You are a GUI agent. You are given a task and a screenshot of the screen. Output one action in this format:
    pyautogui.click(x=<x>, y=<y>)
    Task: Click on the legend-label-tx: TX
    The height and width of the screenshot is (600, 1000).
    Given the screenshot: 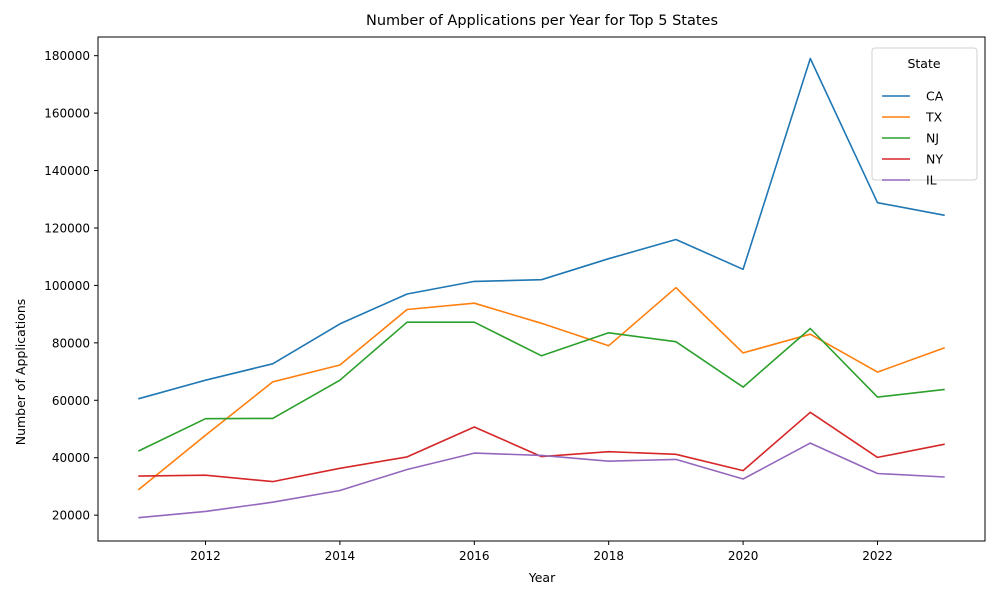 What is the action you would take?
    pyautogui.click(x=934, y=117)
    